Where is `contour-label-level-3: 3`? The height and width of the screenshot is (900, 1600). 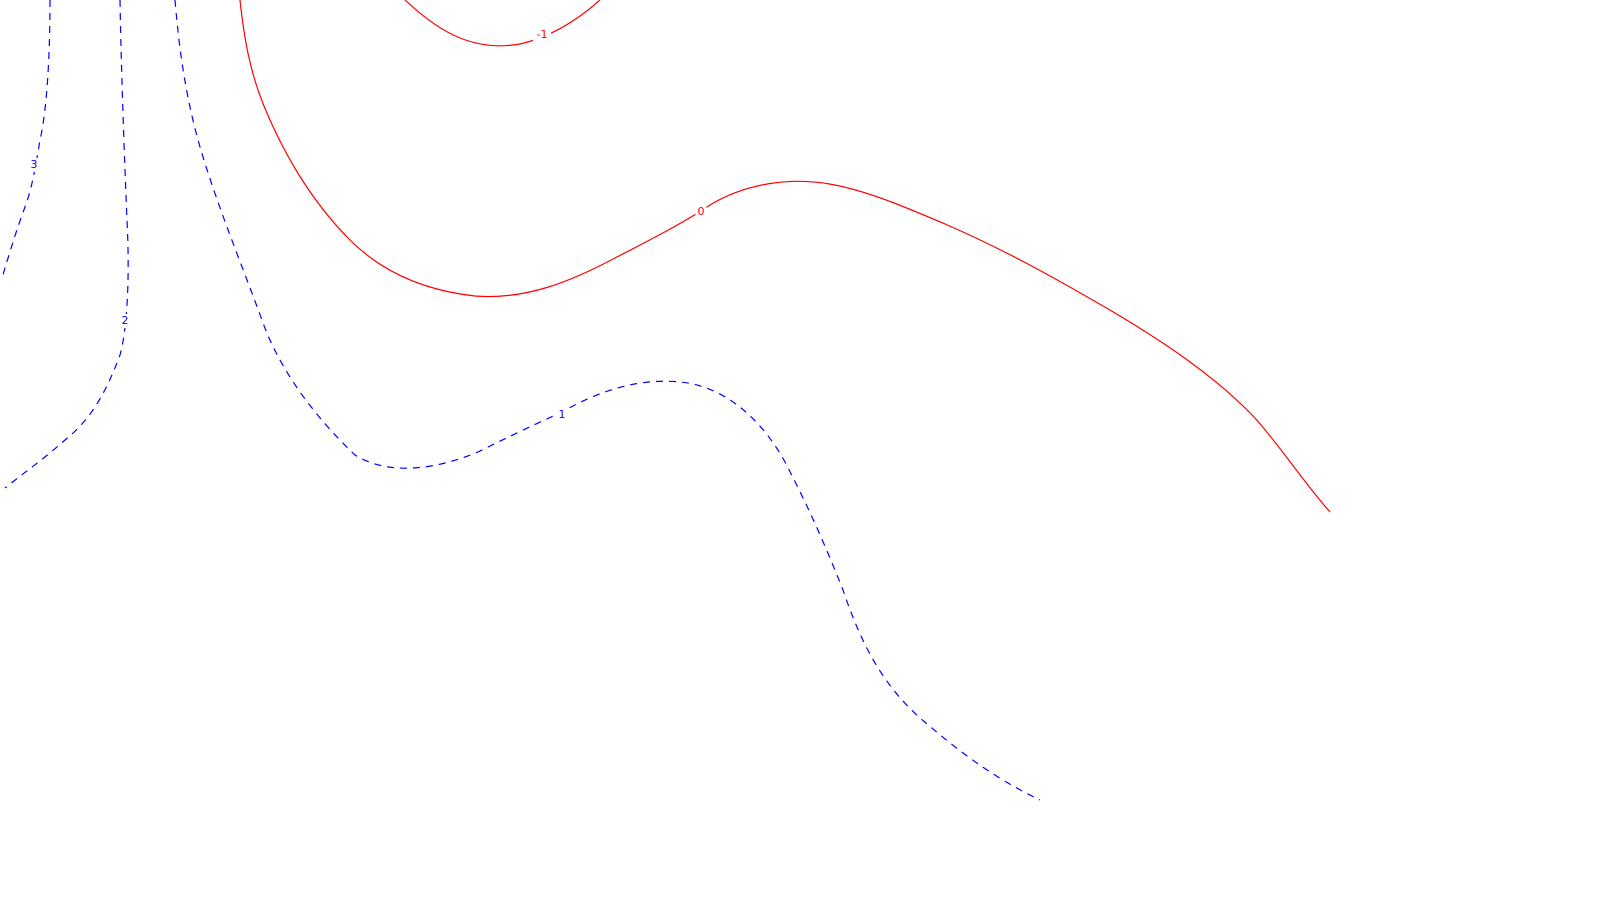
contour-label-level-3: 3 is located at coordinates (34, 164).